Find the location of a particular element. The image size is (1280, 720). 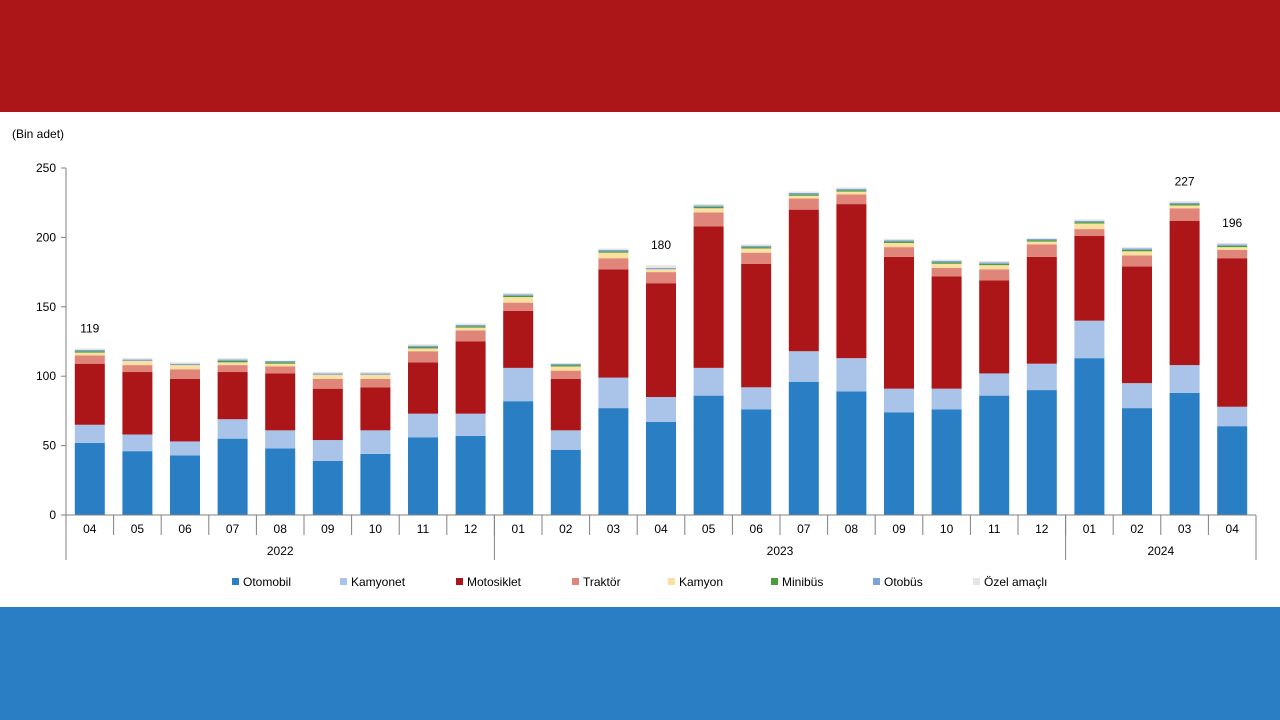

bar-total-label: 119 is located at coordinates (89, 328).